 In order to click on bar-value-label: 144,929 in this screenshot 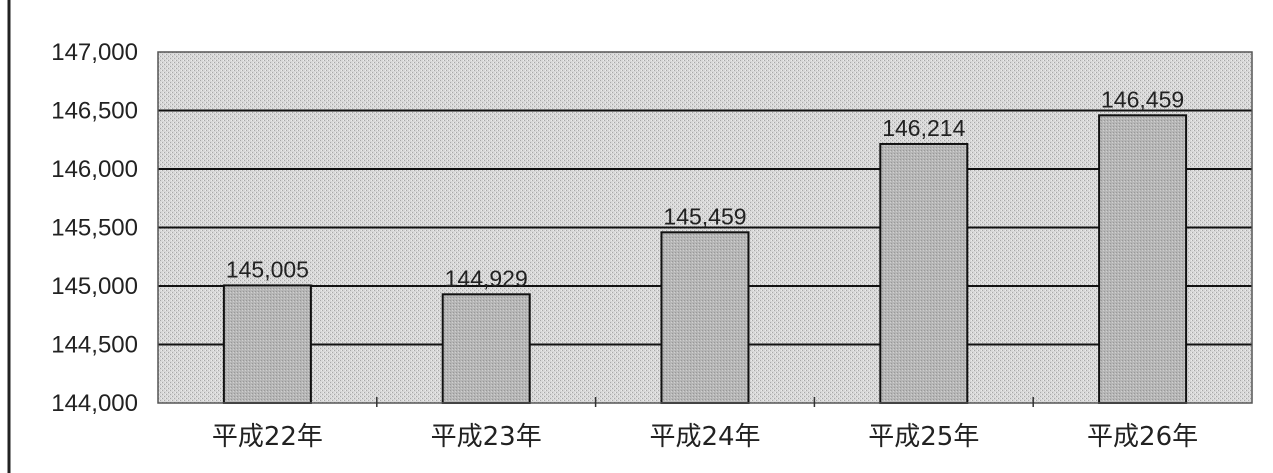, I will do `click(486, 278)`.